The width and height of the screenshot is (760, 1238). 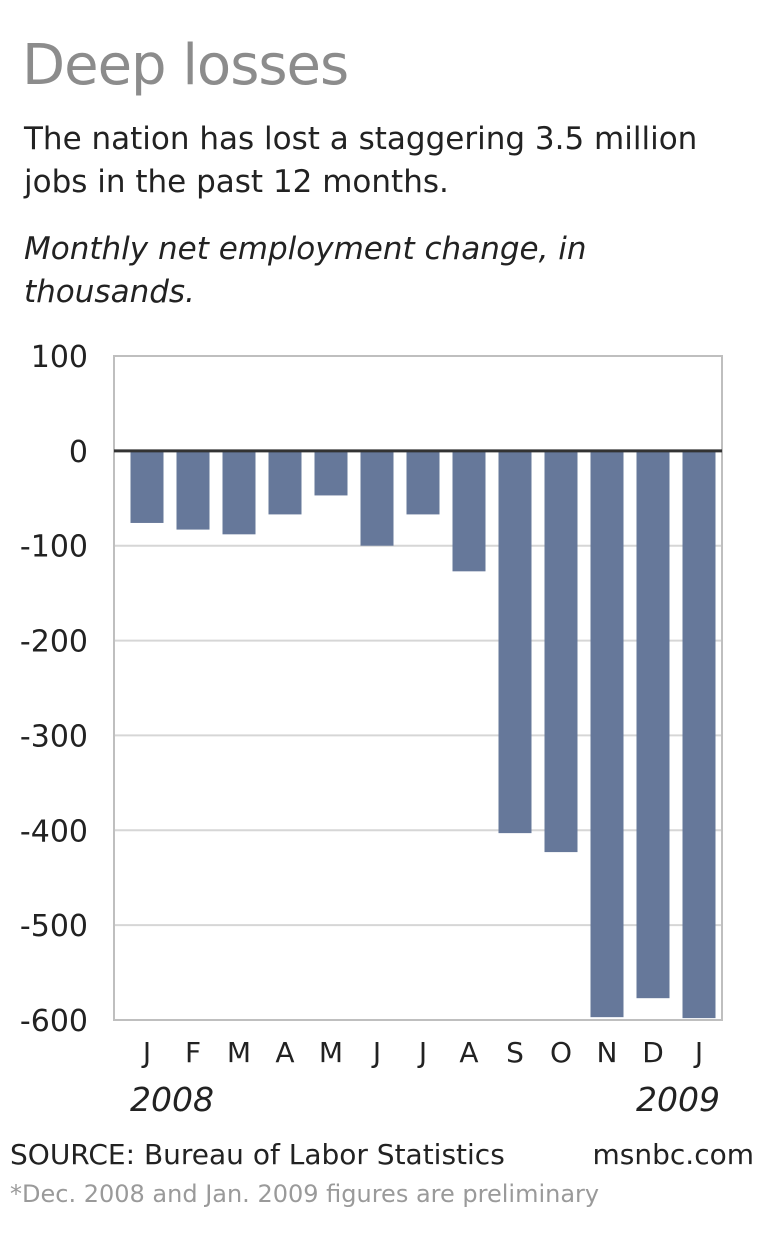 I want to click on y-tick-label: 0, so click(x=78, y=452).